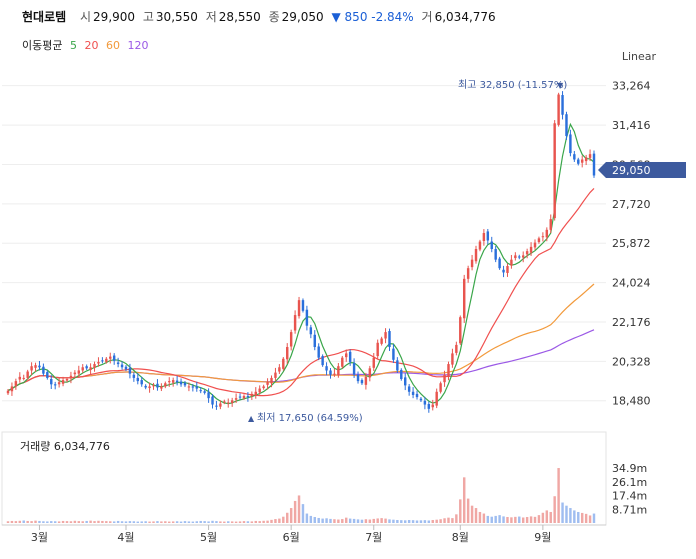 The width and height of the screenshot is (696, 559). I want to click on min-annotation: ▲ 최저 17,650 (64.59%), so click(305, 418).